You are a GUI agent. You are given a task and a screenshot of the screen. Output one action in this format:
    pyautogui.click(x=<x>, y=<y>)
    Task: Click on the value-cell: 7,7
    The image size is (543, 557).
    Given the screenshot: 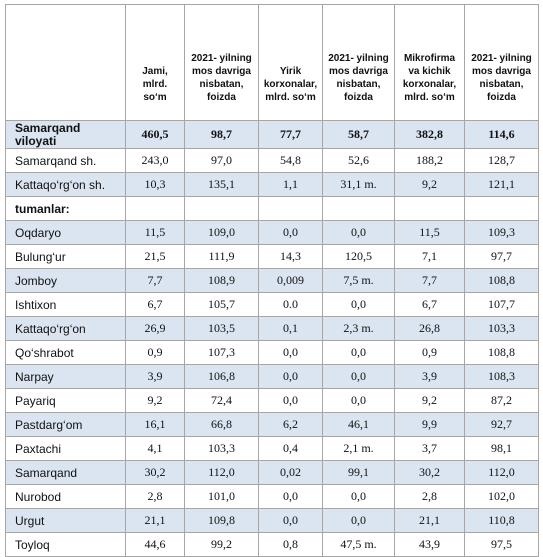 What is the action you would take?
    pyautogui.click(x=429, y=280)
    